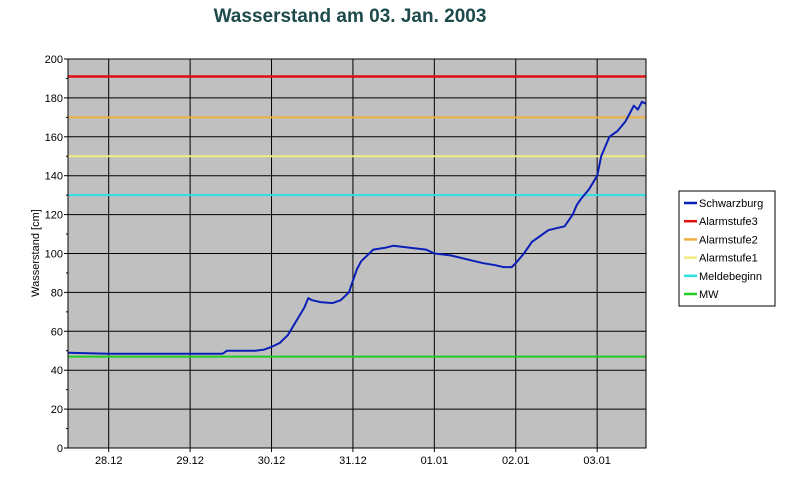 The height and width of the screenshot is (500, 800). Describe the element at coordinates (54, 177) in the screenshot. I see `y-tick-label: 140` at that location.